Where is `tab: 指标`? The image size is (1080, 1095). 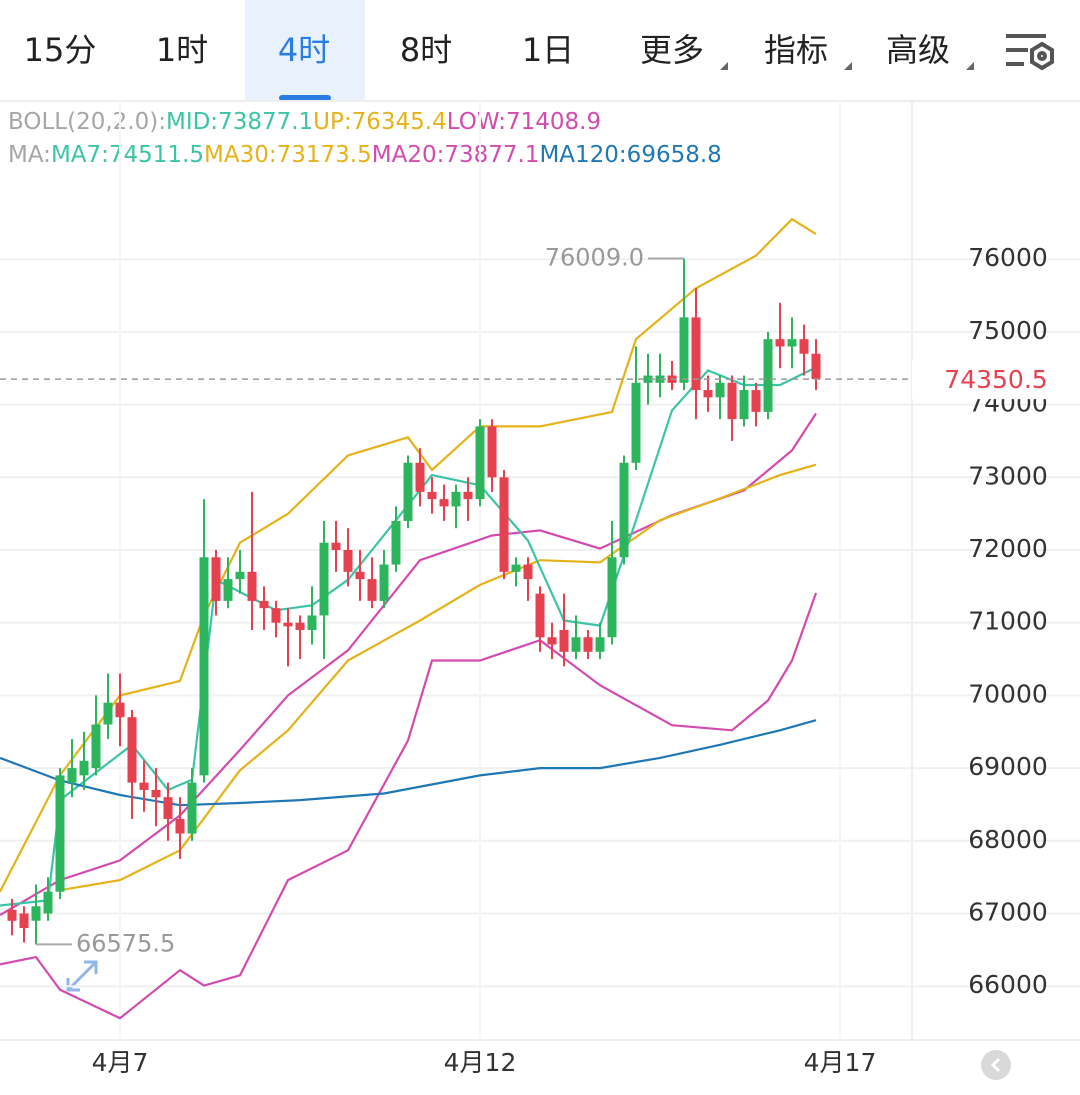 tab: 指标 is located at coordinates (796, 50).